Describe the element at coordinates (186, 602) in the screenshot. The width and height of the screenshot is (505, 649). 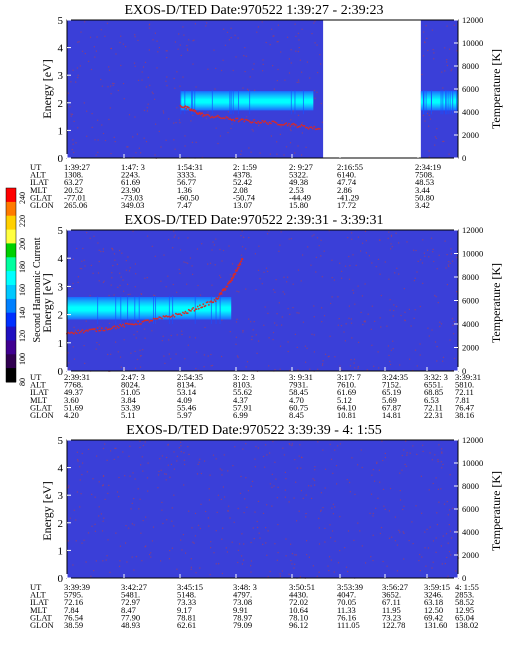
I see `table-cell: 73.33` at that location.